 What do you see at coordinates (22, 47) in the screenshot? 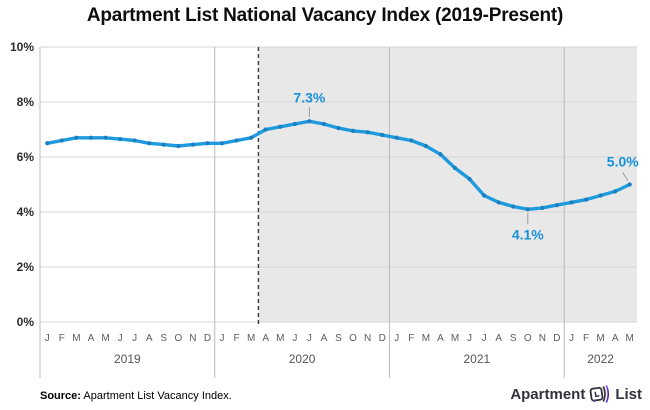
I see `svg-text: 10%` at bounding box center [22, 47].